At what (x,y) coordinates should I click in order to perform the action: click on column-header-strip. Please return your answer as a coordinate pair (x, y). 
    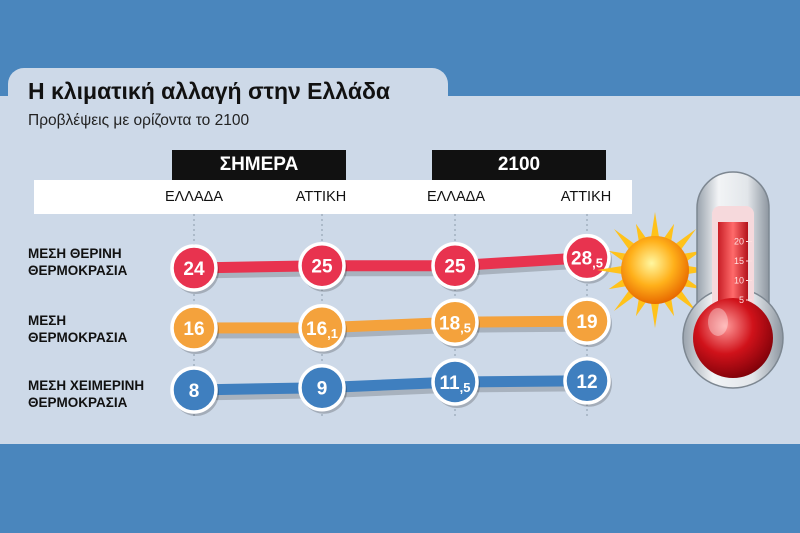
    Looking at the image, I should click on (333, 197).